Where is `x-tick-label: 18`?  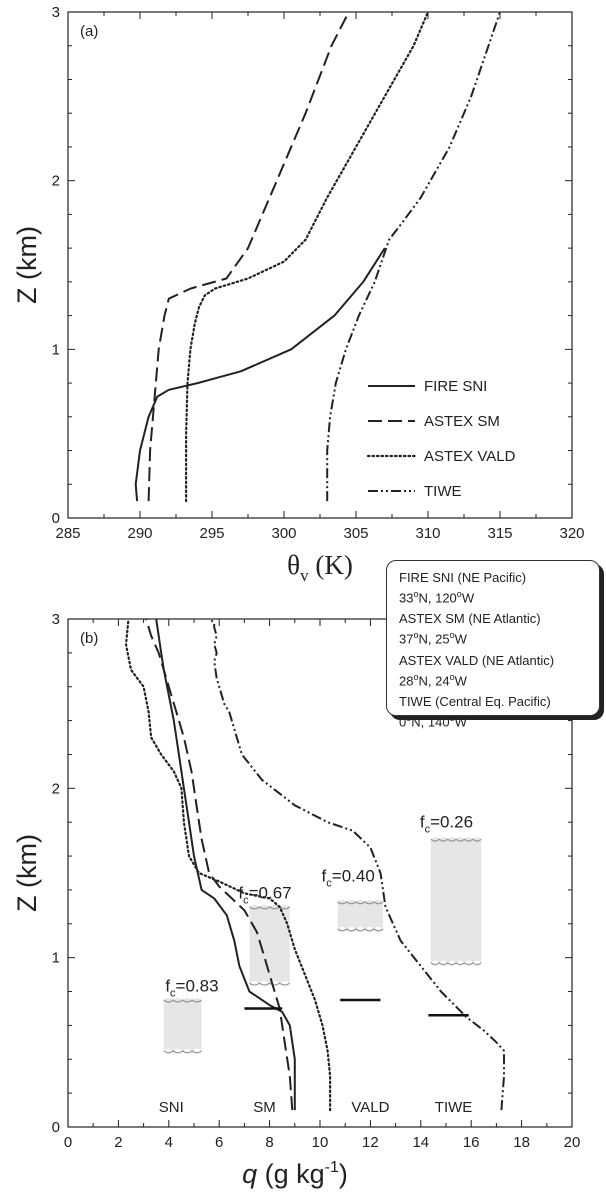
x-tick-label: 18 is located at coordinates (521, 1142).